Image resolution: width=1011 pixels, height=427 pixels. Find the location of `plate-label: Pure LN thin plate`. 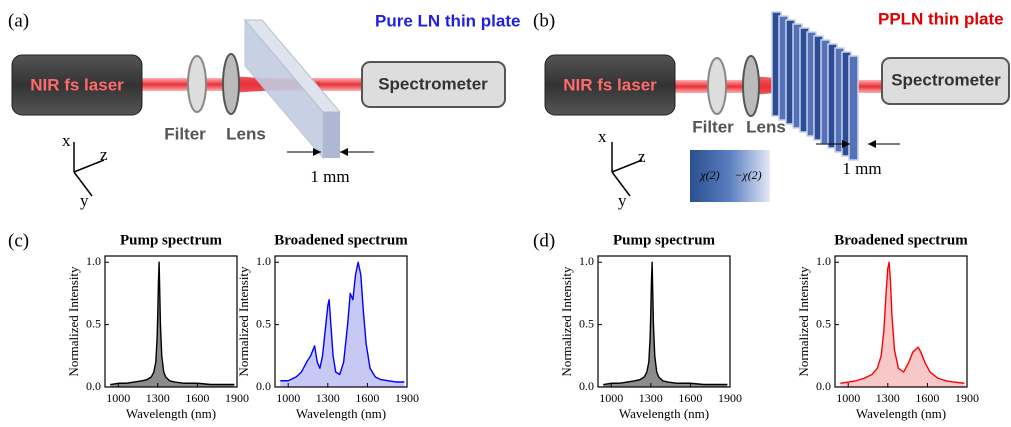

plate-label: Pure LN thin plate is located at coordinates (447, 20).